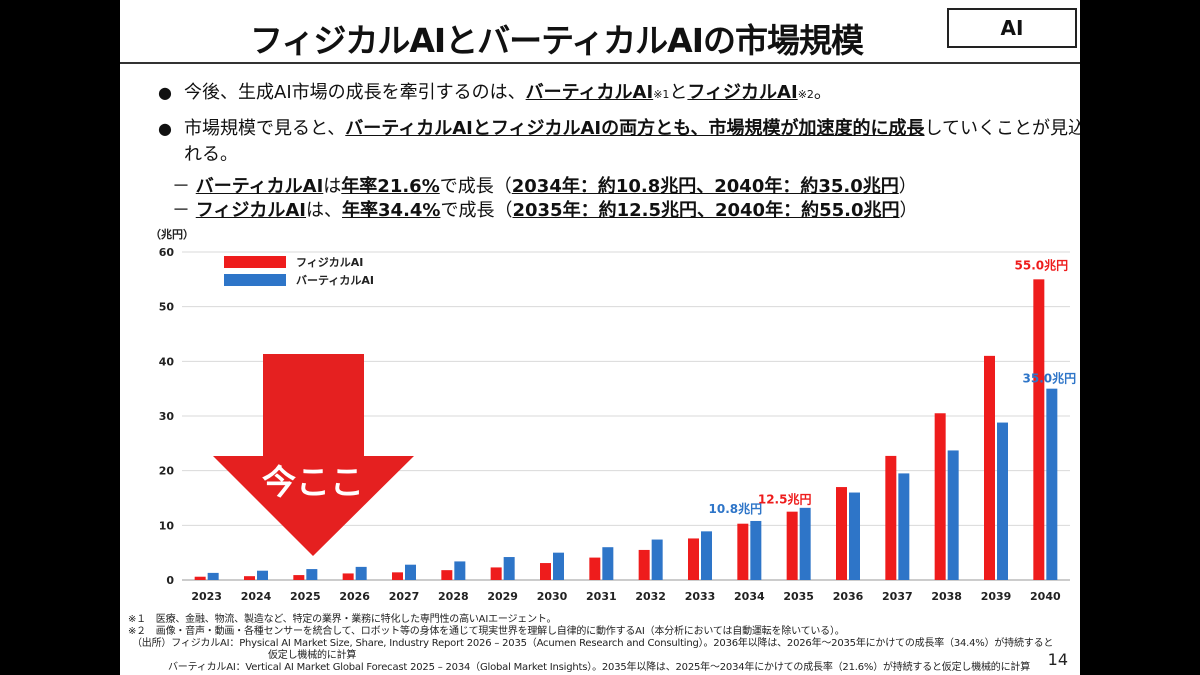  What do you see at coordinates (552, 596) in the screenshot?
I see `x-tick-label: 2030` at bounding box center [552, 596].